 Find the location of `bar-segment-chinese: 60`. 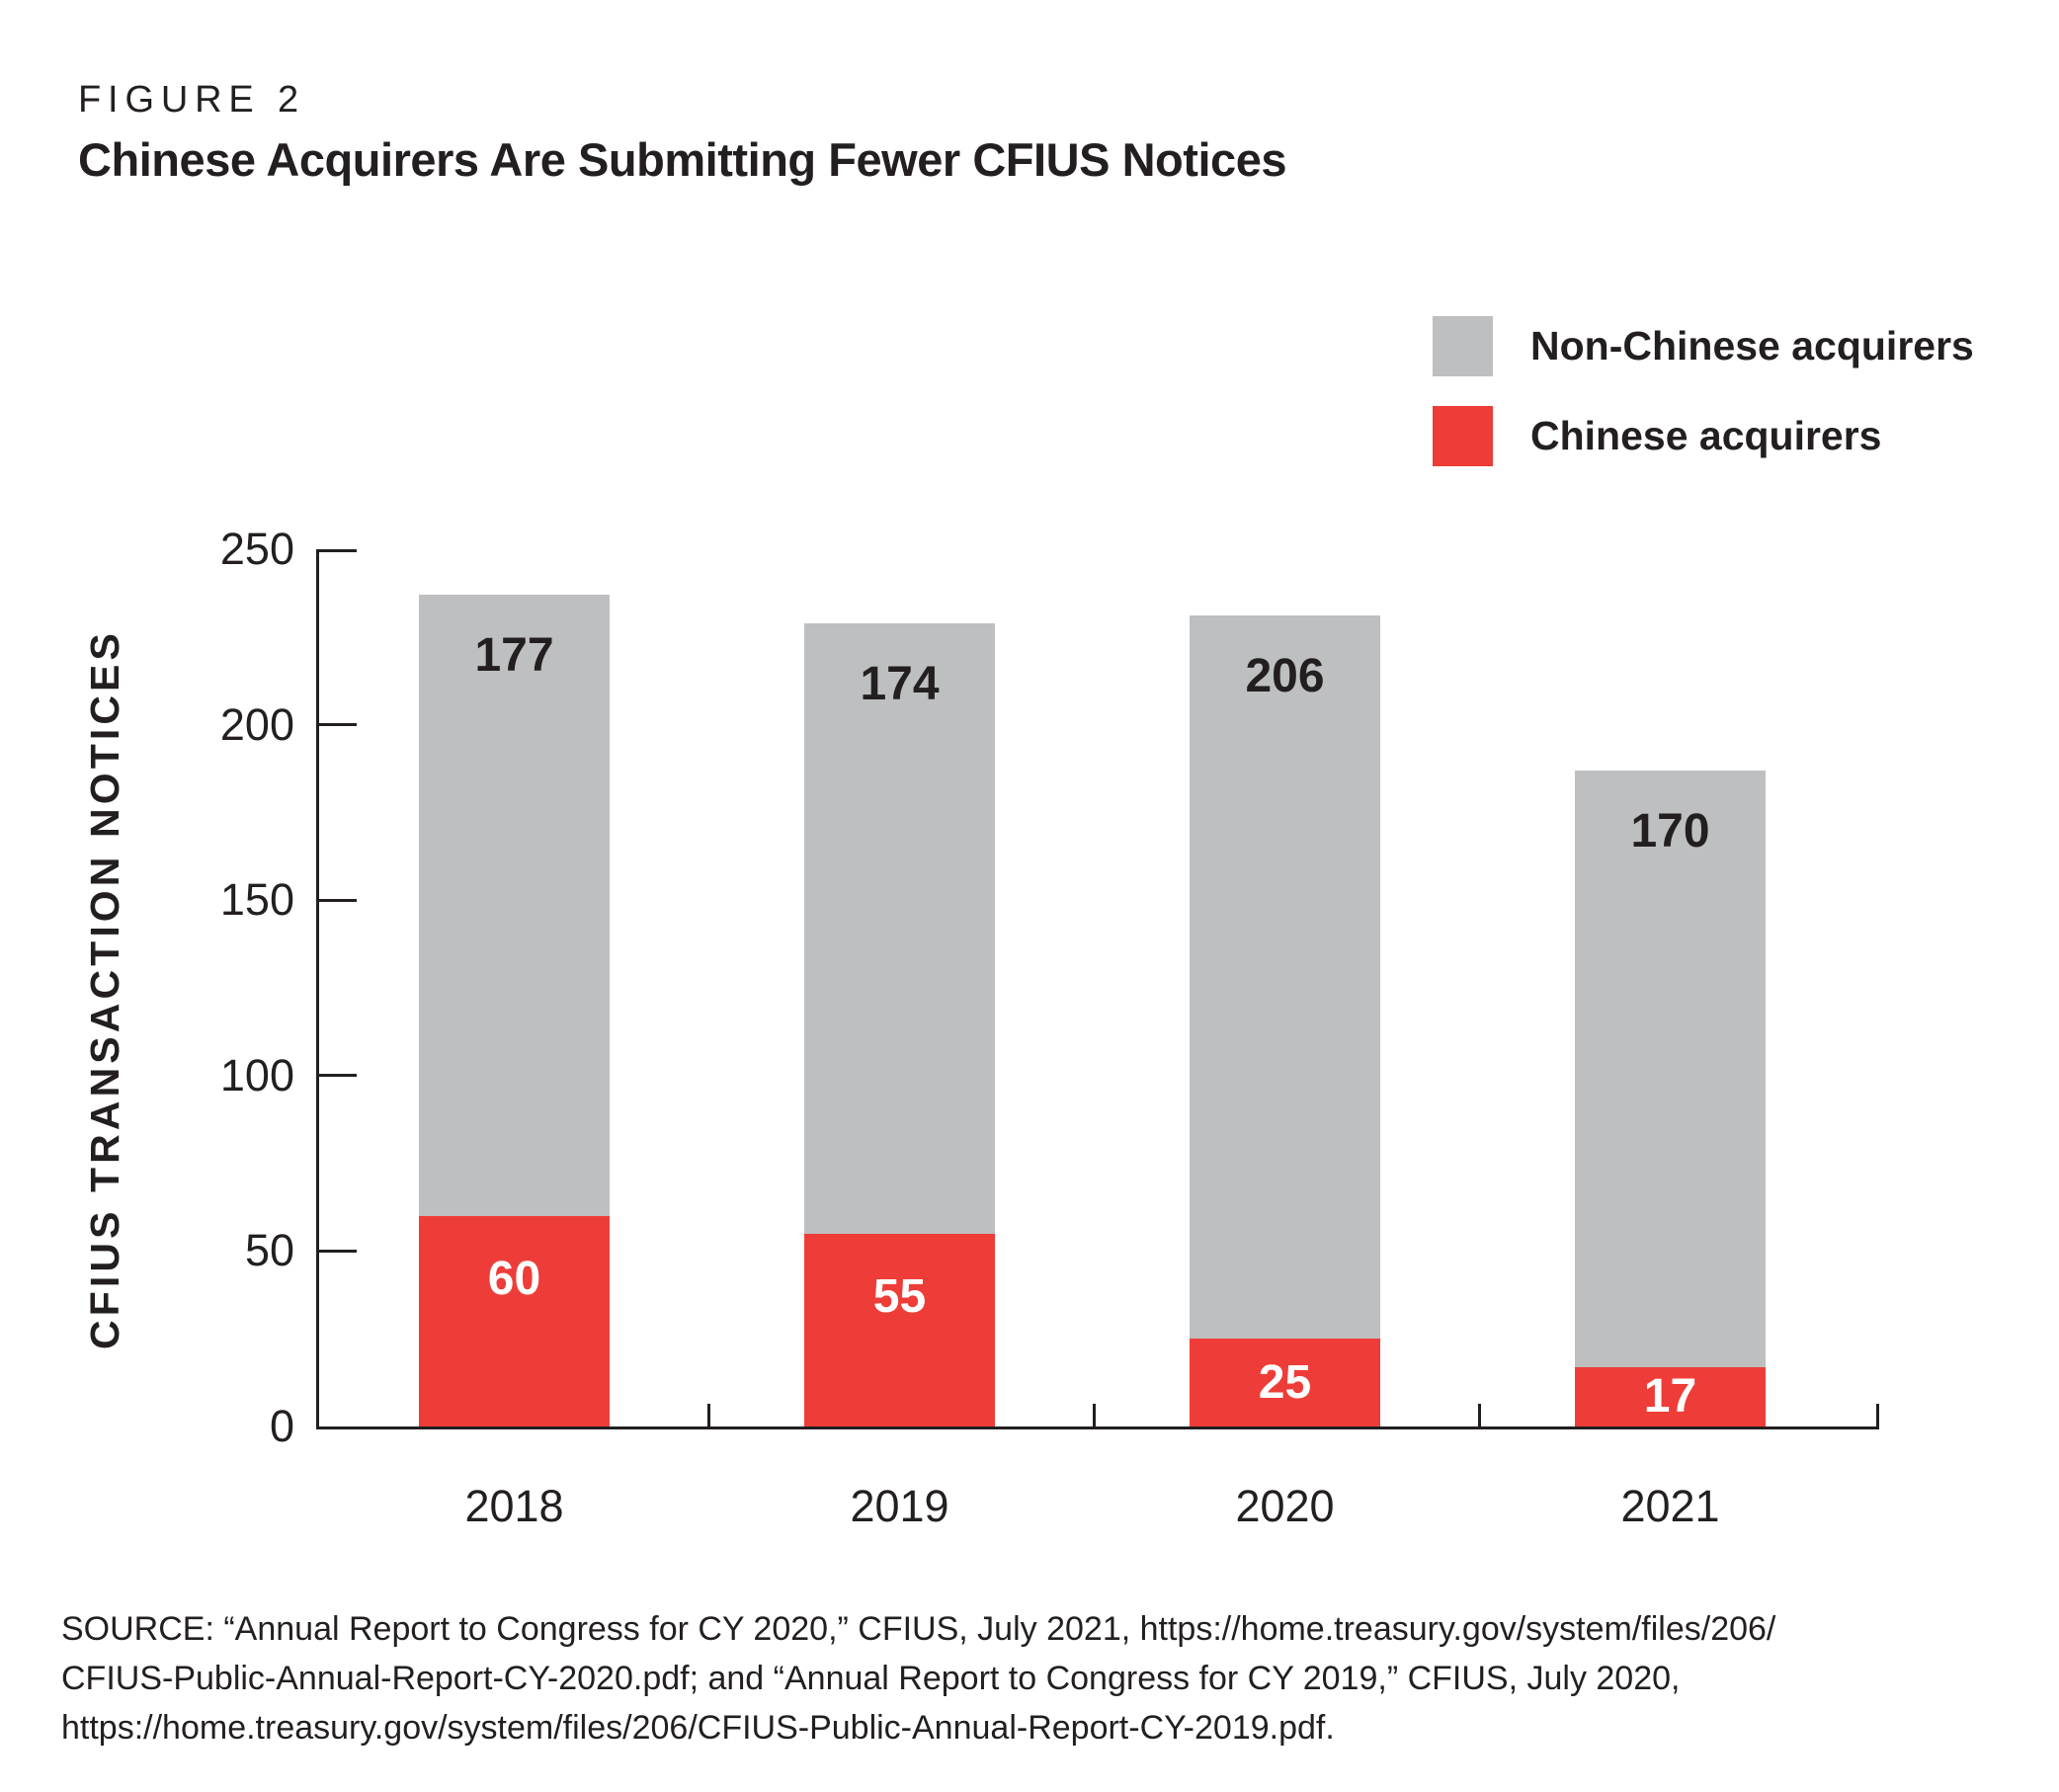

bar-segment-chinese: 60 is located at coordinates (514, 1321).